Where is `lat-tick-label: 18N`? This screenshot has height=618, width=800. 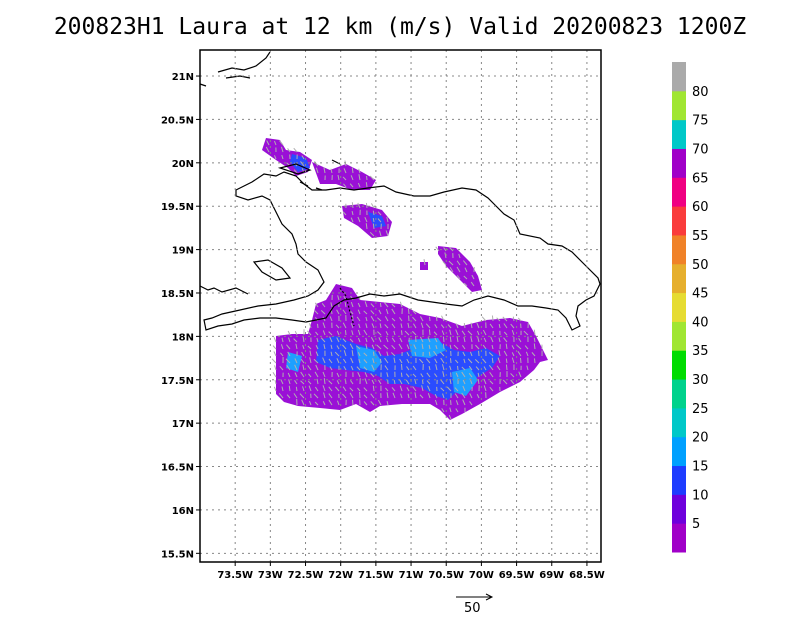
lat-tick-label: 18N is located at coordinates (183, 337).